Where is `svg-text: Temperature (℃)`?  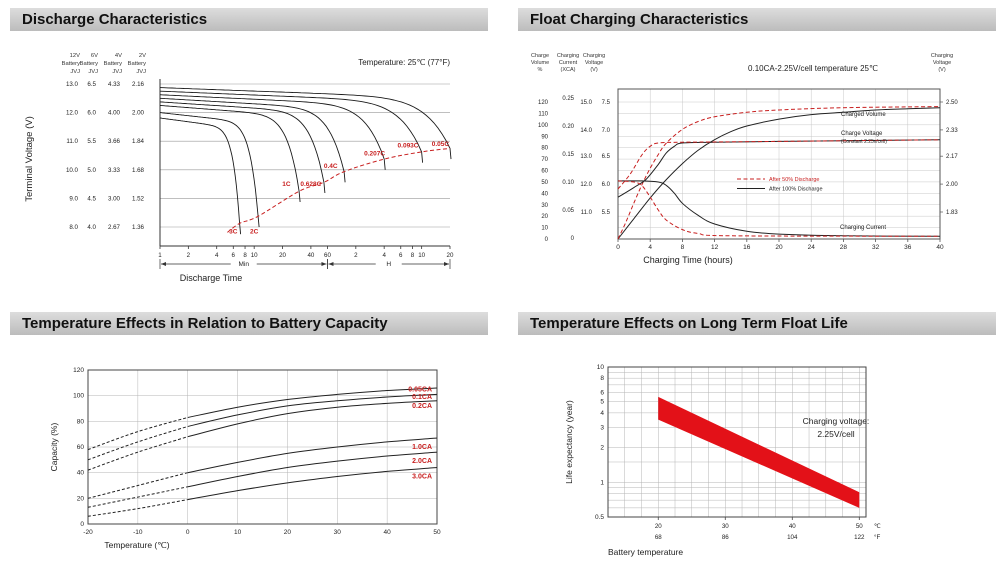
svg-text: Temperature (℃) is located at coordinates (136, 545).